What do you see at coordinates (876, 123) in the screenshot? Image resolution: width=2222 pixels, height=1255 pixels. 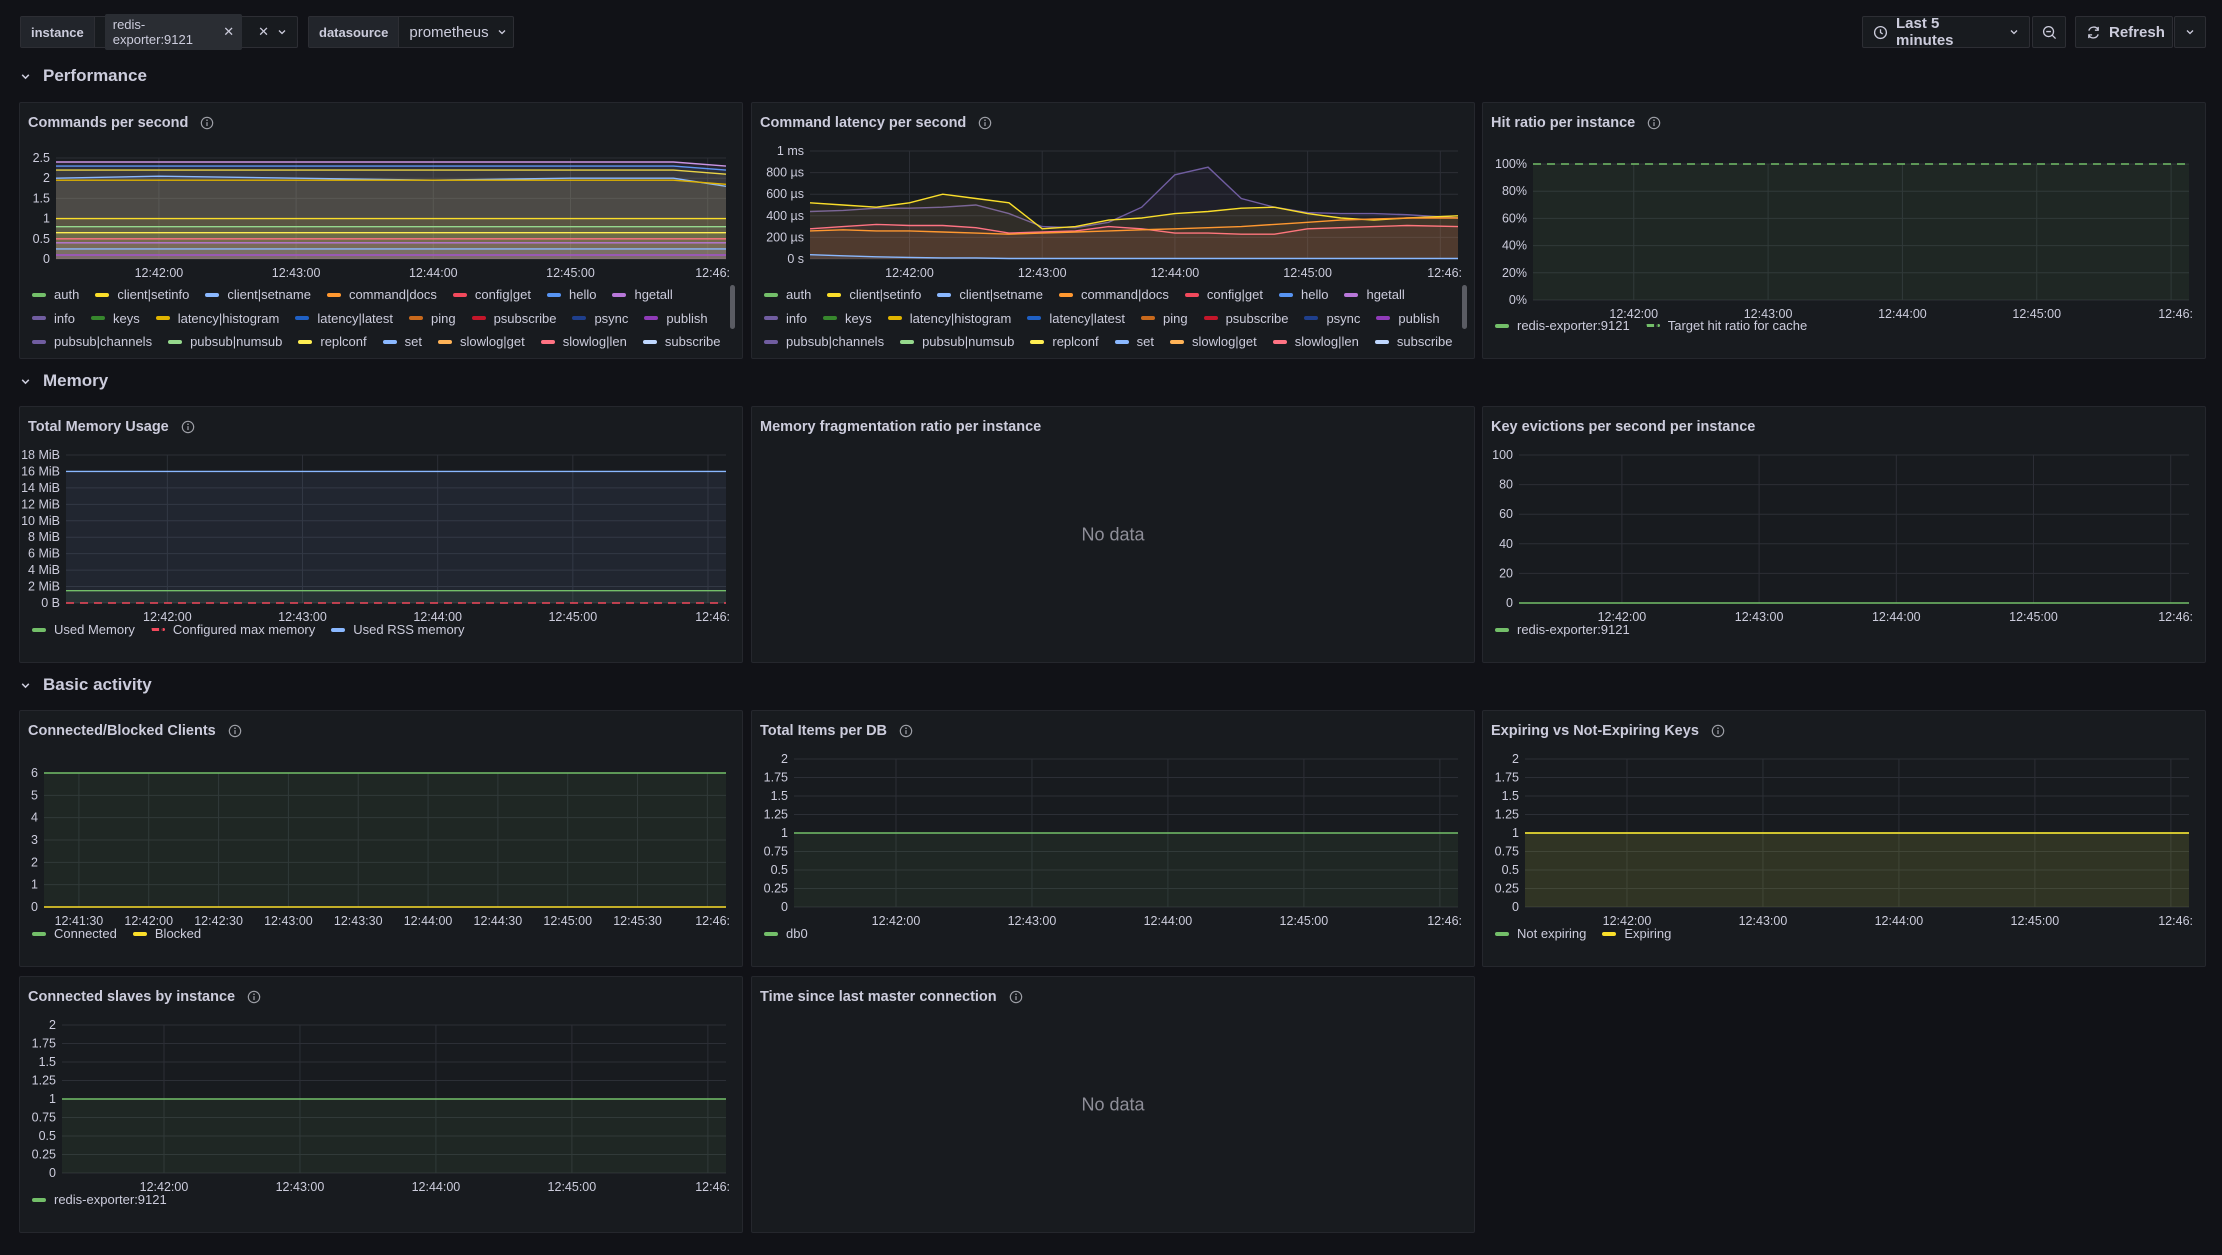 I see `panel-header: Command latency per second` at bounding box center [876, 123].